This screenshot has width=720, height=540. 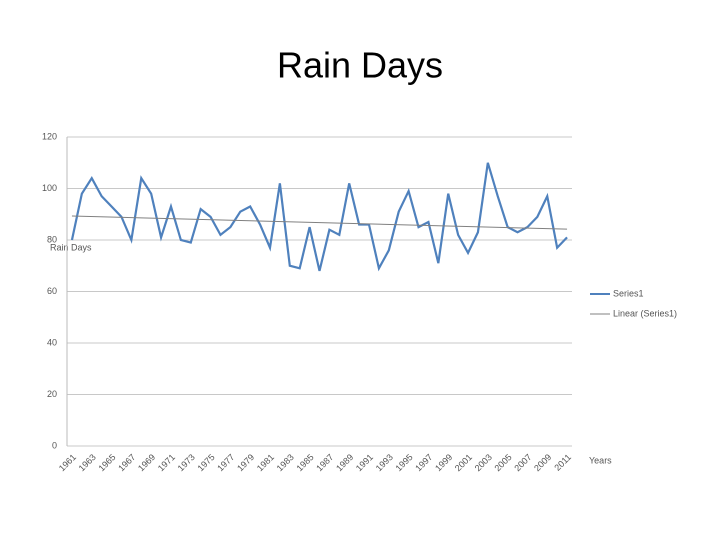 I want to click on x-tick-label: 1987, so click(x=324, y=462).